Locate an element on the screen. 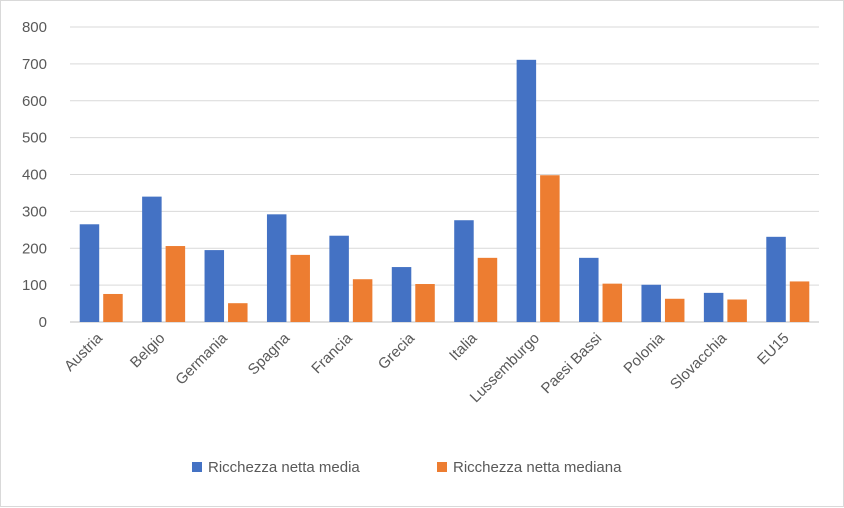 The width and height of the screenshot is (844, 508). x-tick-label: Belgio is located at coordinates (148, 351).